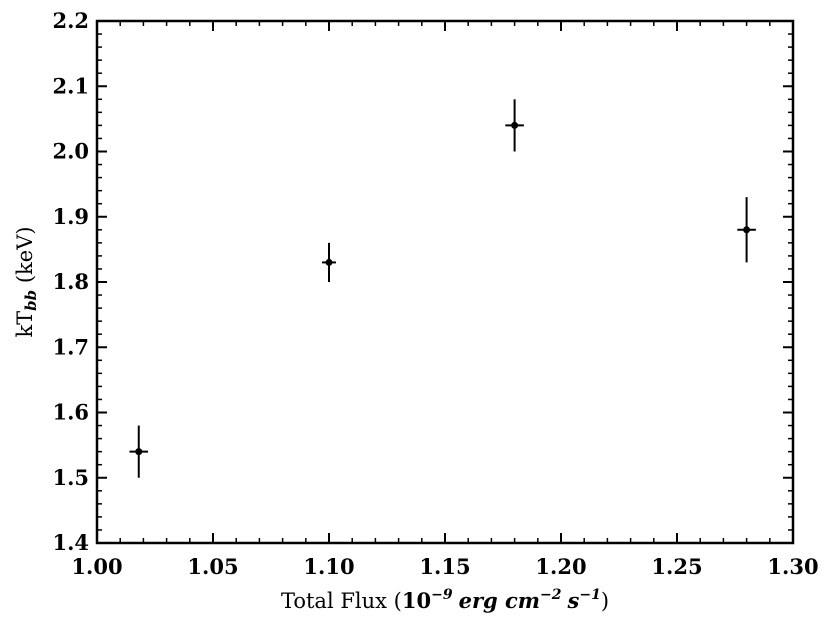  Describe the element at coordinates (70, 151) in the screenshot. I see `y-tick-label: 2.0` at that location.